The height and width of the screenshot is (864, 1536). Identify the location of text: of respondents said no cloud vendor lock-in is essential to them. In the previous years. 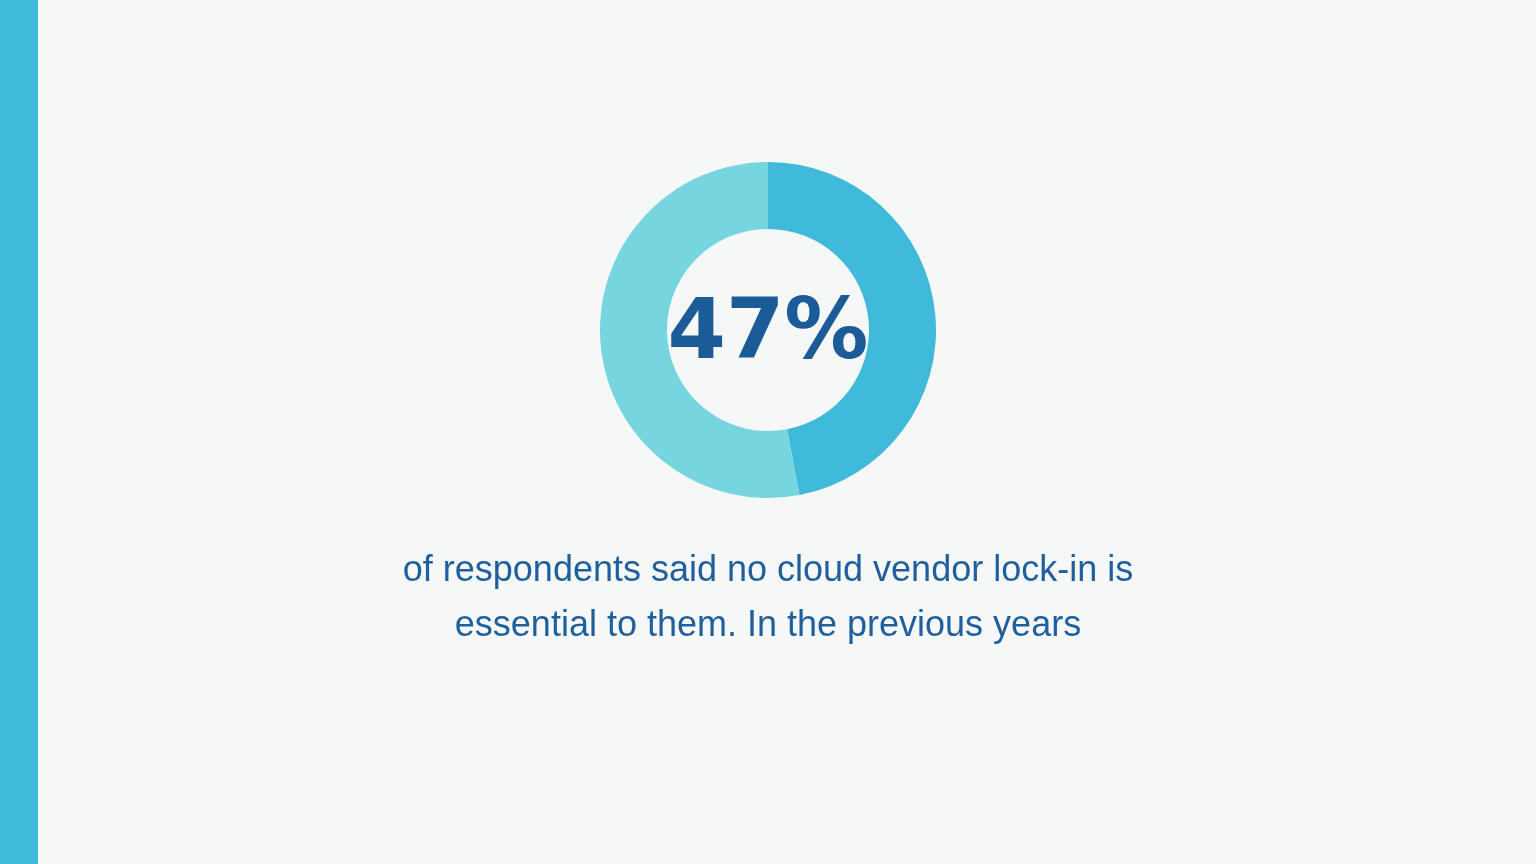
(768, 596).